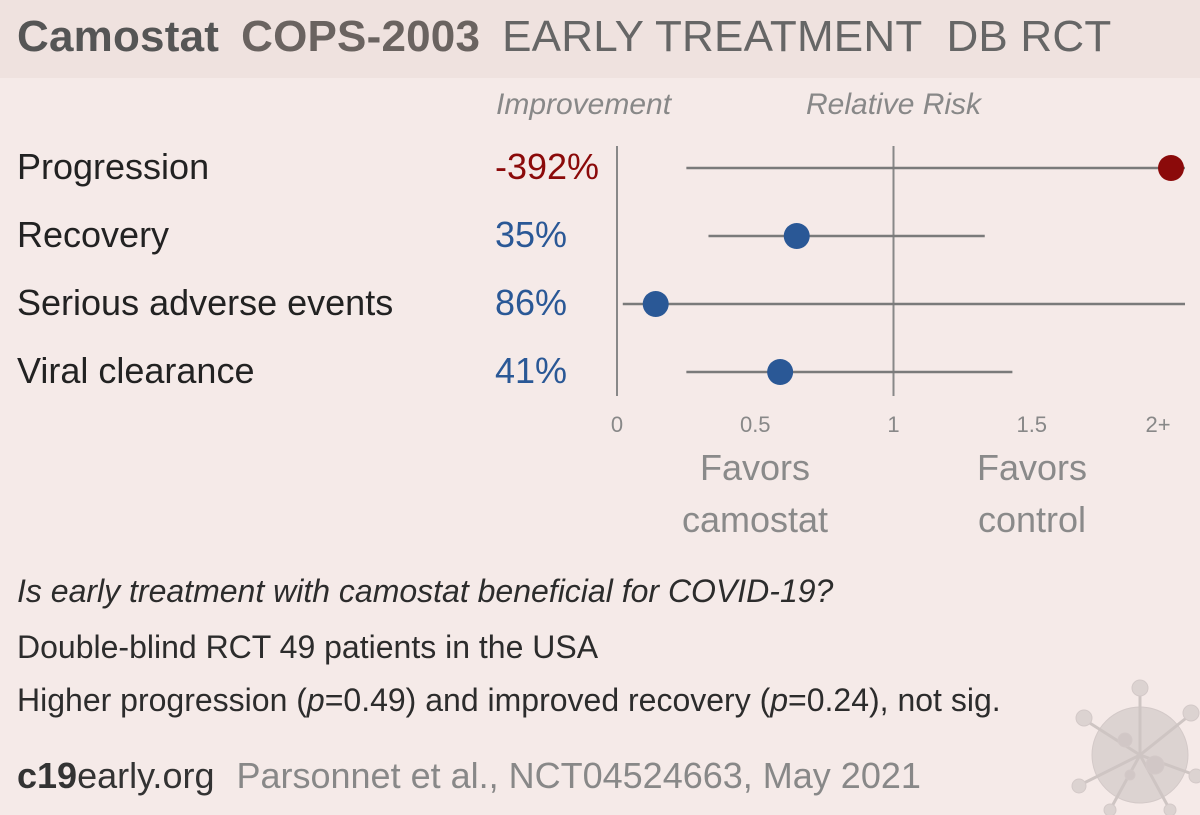  Describe the element at coordinates (1032, 494) in the screenshot. I see `favors-control-label: Favors control` at that location.